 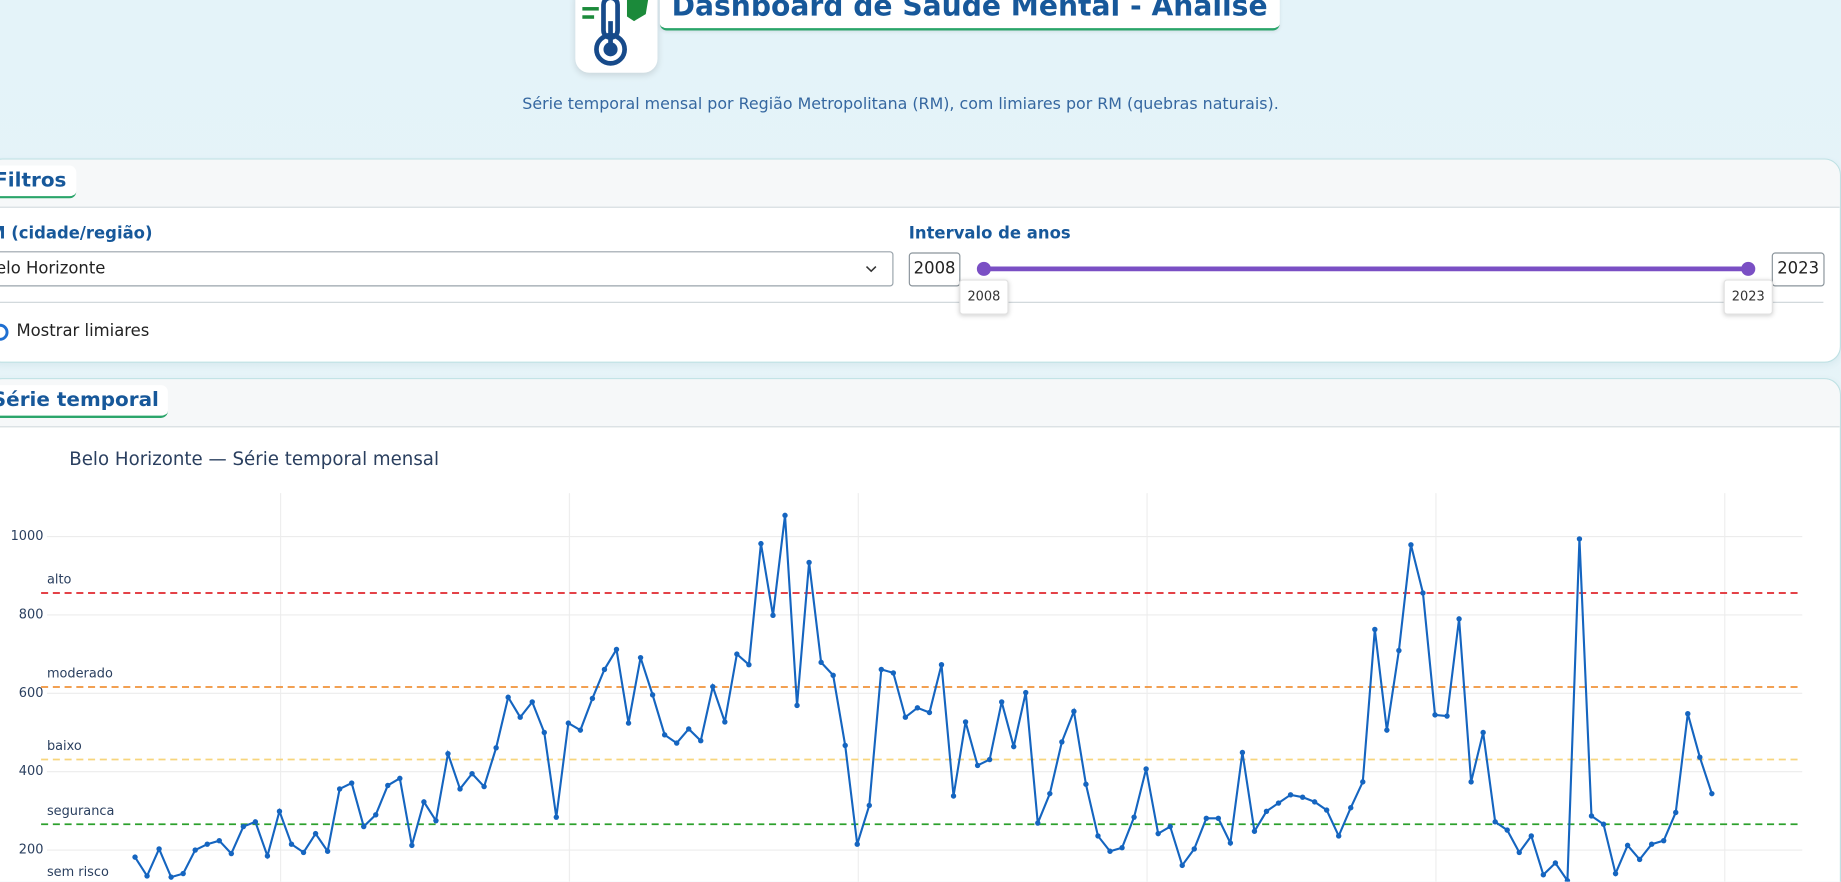 What do you see at coordinates (254, 459) in the screenshot?
I see `chart-title: Belo Horizonte — Série temporal mensal` at bounding box center [254, 459].